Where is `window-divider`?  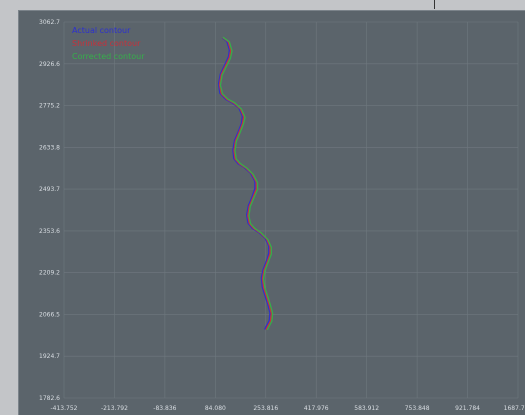 window-divider is located at coordinates (434, 4).